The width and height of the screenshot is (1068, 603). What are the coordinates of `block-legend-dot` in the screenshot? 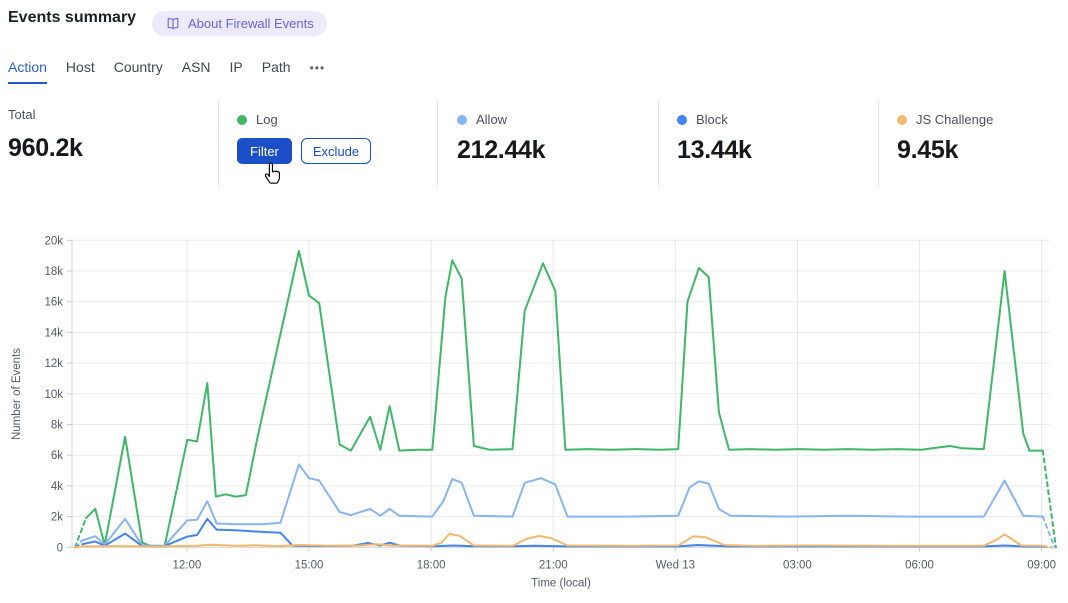 It's located at (682, 119).